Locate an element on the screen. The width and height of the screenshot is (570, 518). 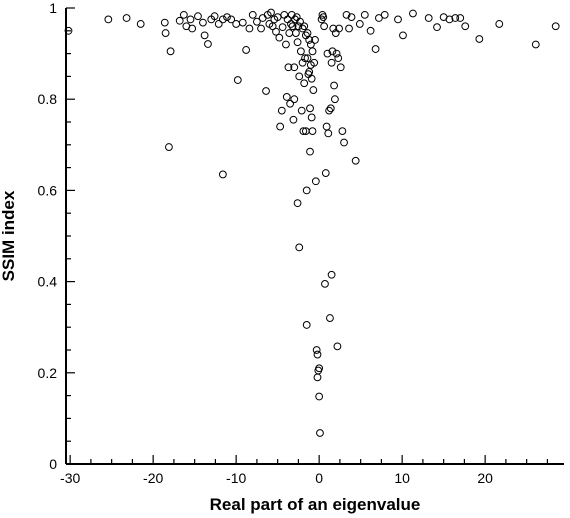
x-tick-label: -10 is located at coordinates (236, 478).